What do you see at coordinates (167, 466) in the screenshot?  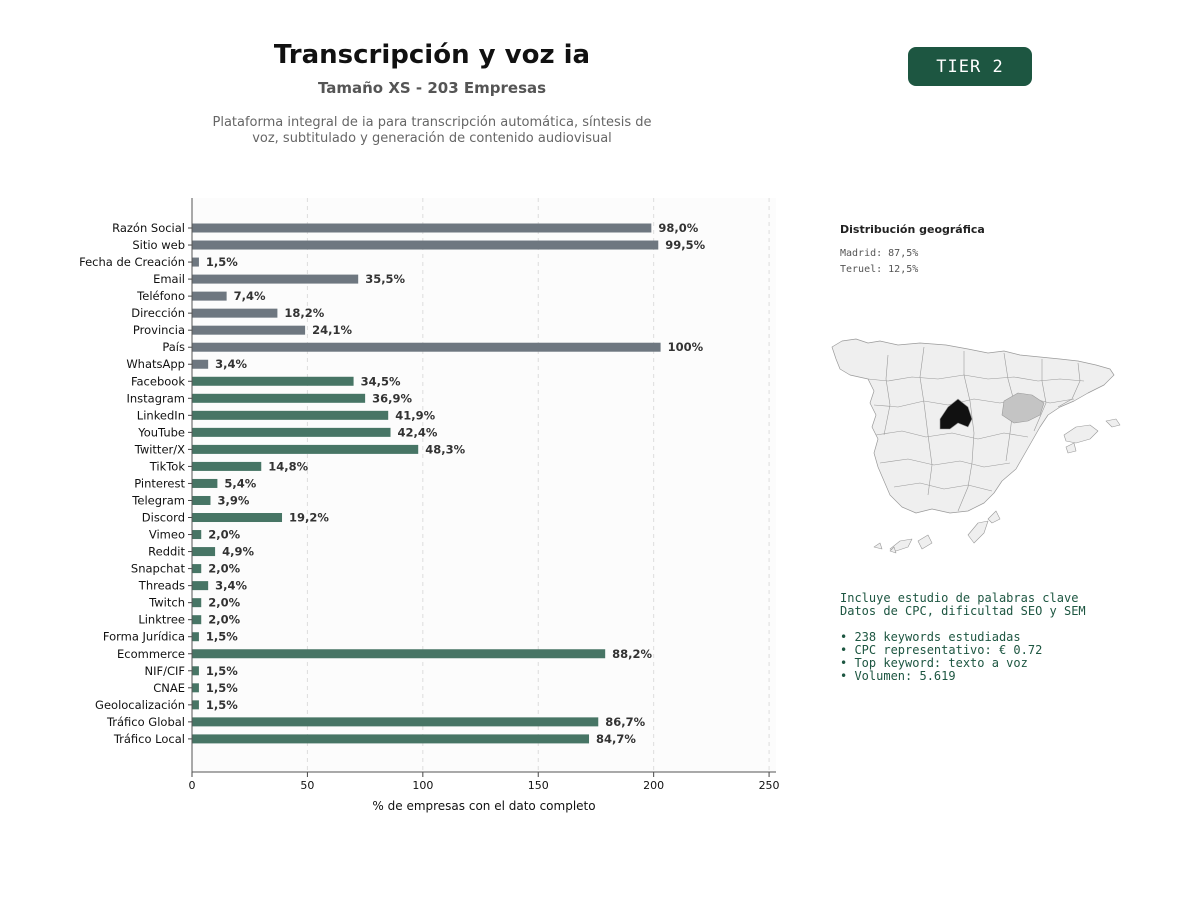 I see `y-tick-label: TikTok` at bounding box center [167, 466].